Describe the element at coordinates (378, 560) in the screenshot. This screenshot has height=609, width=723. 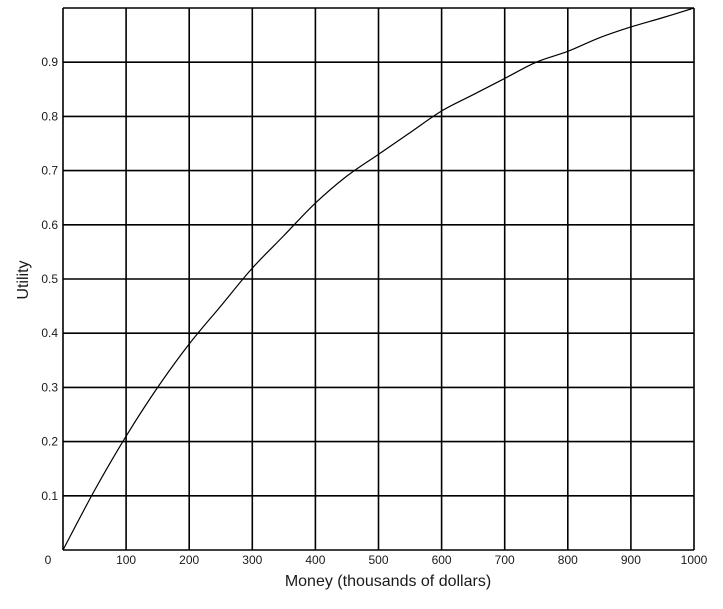
I see `x-tick-label: 500` at that location.